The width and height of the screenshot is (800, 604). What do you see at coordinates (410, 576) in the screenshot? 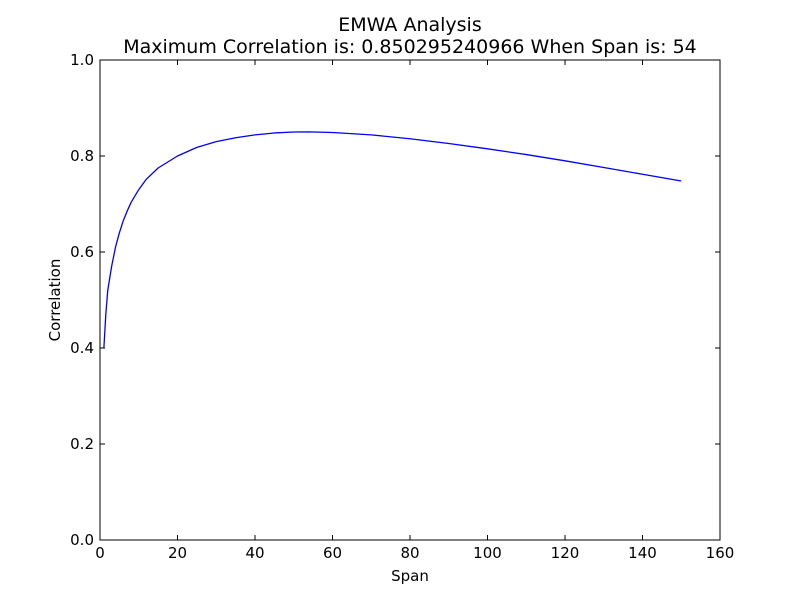
I see `x-axis-label: Span` at bounding box center [410, 576].